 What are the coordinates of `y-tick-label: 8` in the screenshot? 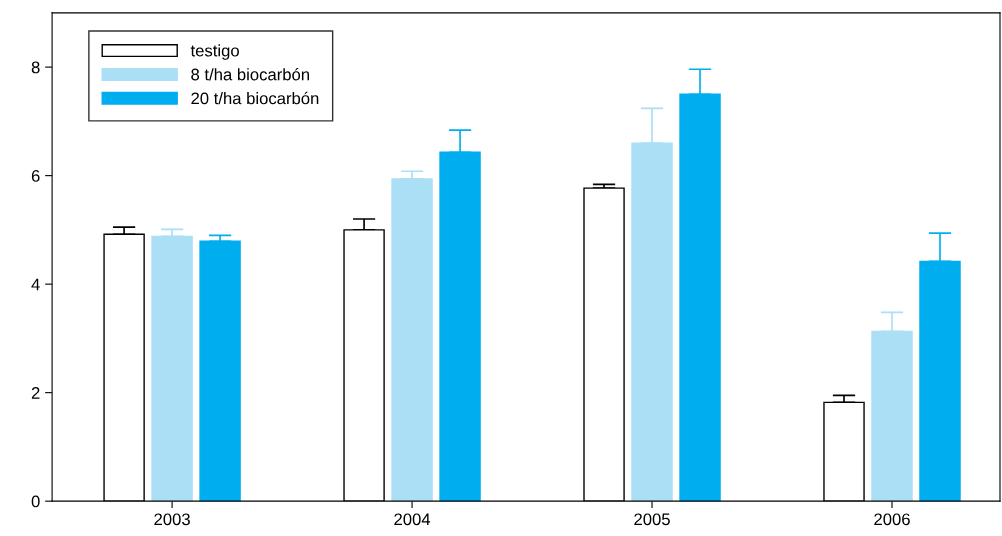 It's located at (35, 67).